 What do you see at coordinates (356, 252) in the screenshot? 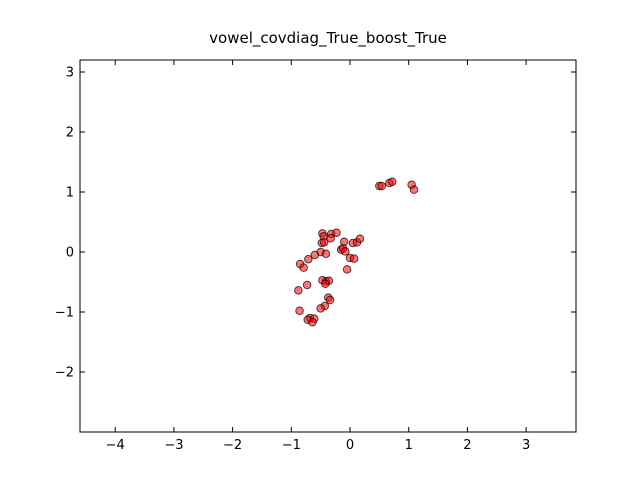
I see `data-points` at bounding box center [356, 252].